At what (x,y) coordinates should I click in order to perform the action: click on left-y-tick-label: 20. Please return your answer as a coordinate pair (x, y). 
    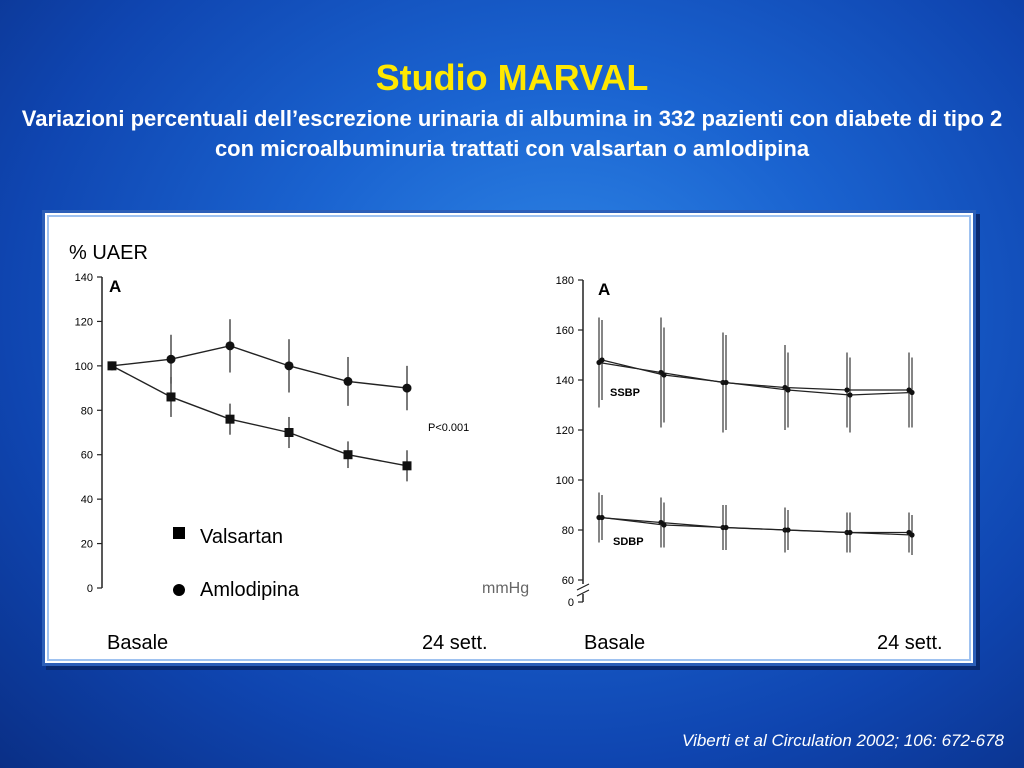
    Looking at the image, I should click on (87, 545).